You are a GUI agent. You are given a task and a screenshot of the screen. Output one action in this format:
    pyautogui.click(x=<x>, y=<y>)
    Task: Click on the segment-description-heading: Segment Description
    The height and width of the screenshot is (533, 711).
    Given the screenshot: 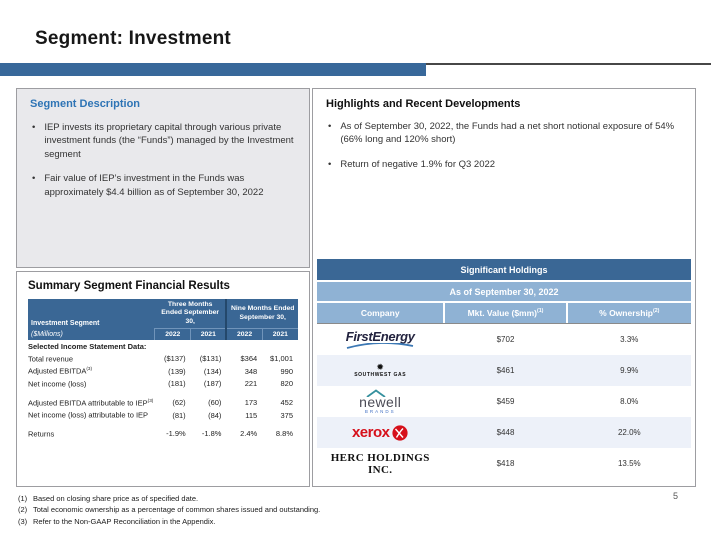 What is the action you would take?
    pyautogui.click(x=85, y=104)
    